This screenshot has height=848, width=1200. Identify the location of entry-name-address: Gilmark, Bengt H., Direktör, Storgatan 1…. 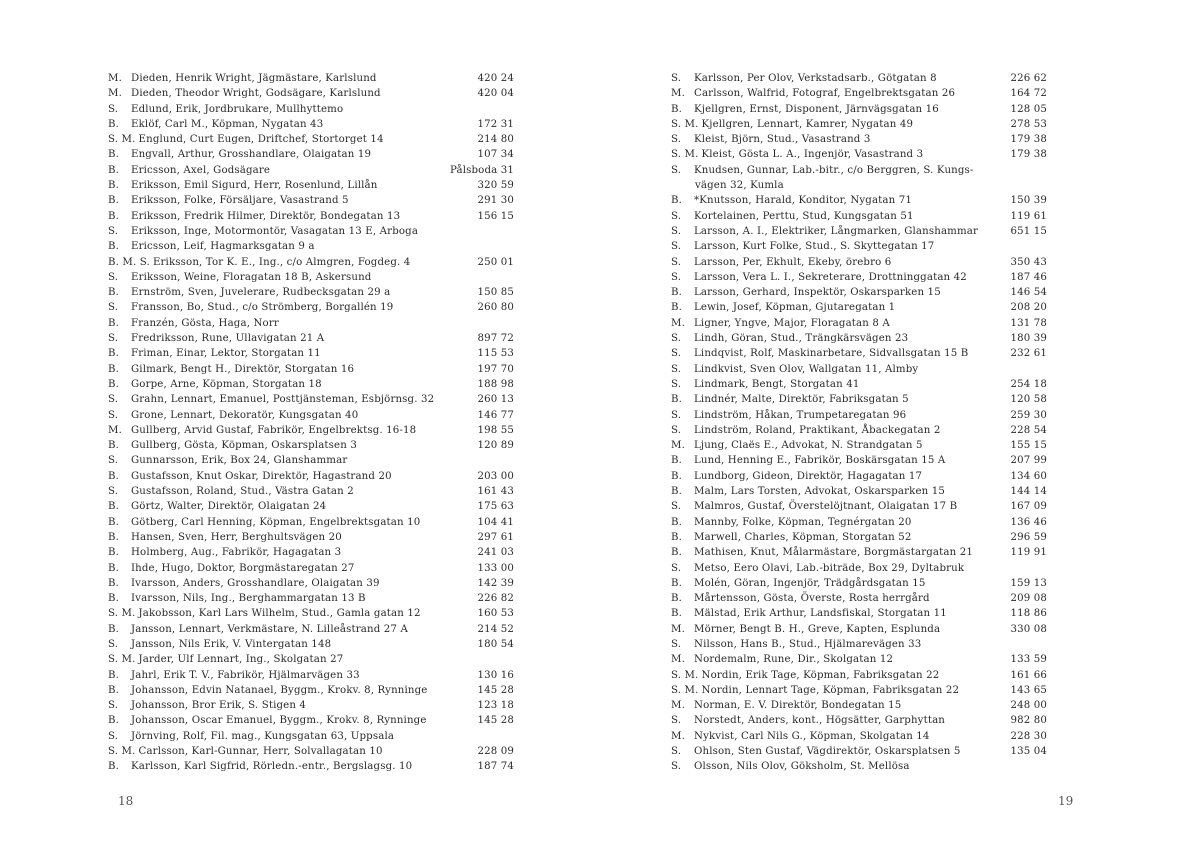
(243, 369).